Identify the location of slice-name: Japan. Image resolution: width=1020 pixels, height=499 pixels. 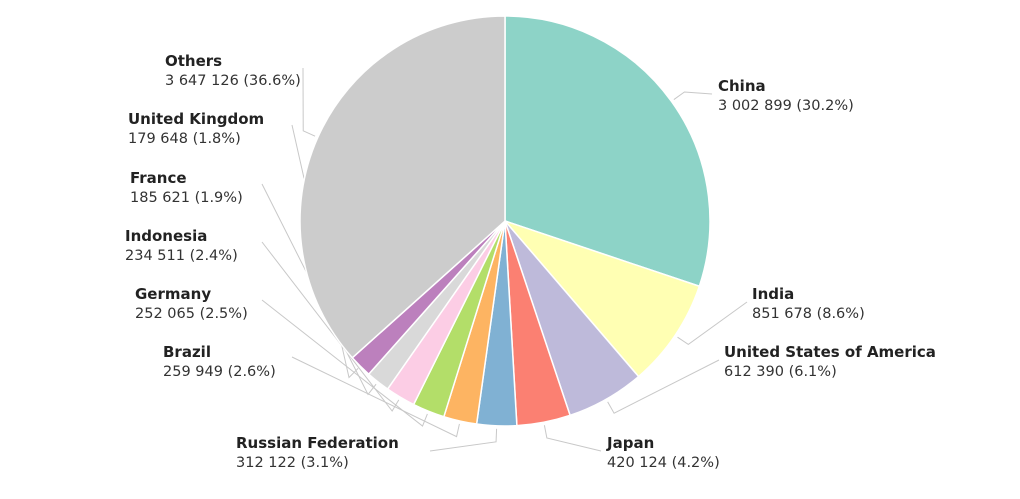
(631, 443).